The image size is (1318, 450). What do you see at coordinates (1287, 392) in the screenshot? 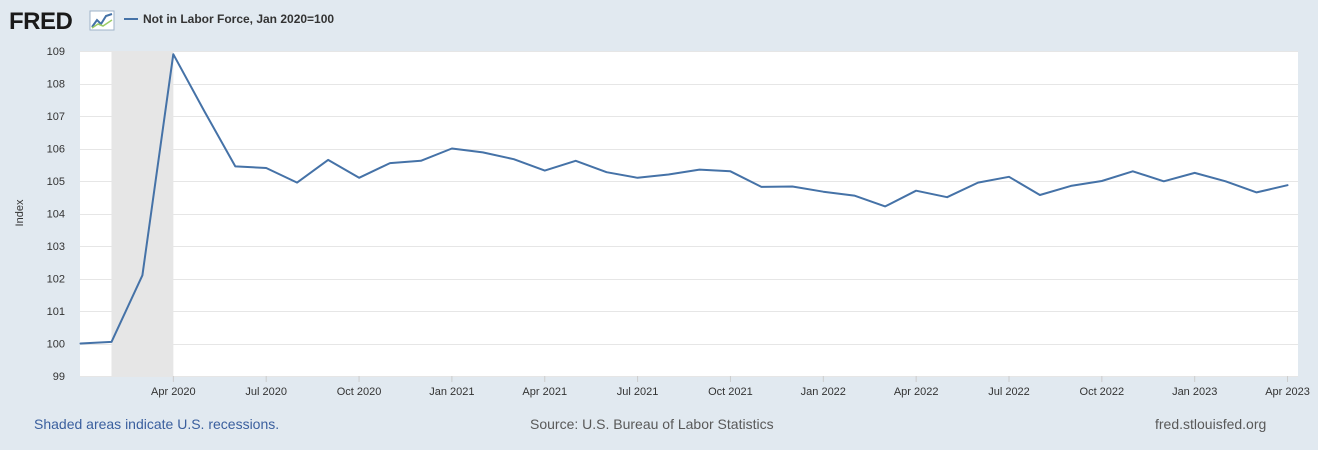
I see `x-tick-label: Apr 2023` at bounding box center [1287, 392].